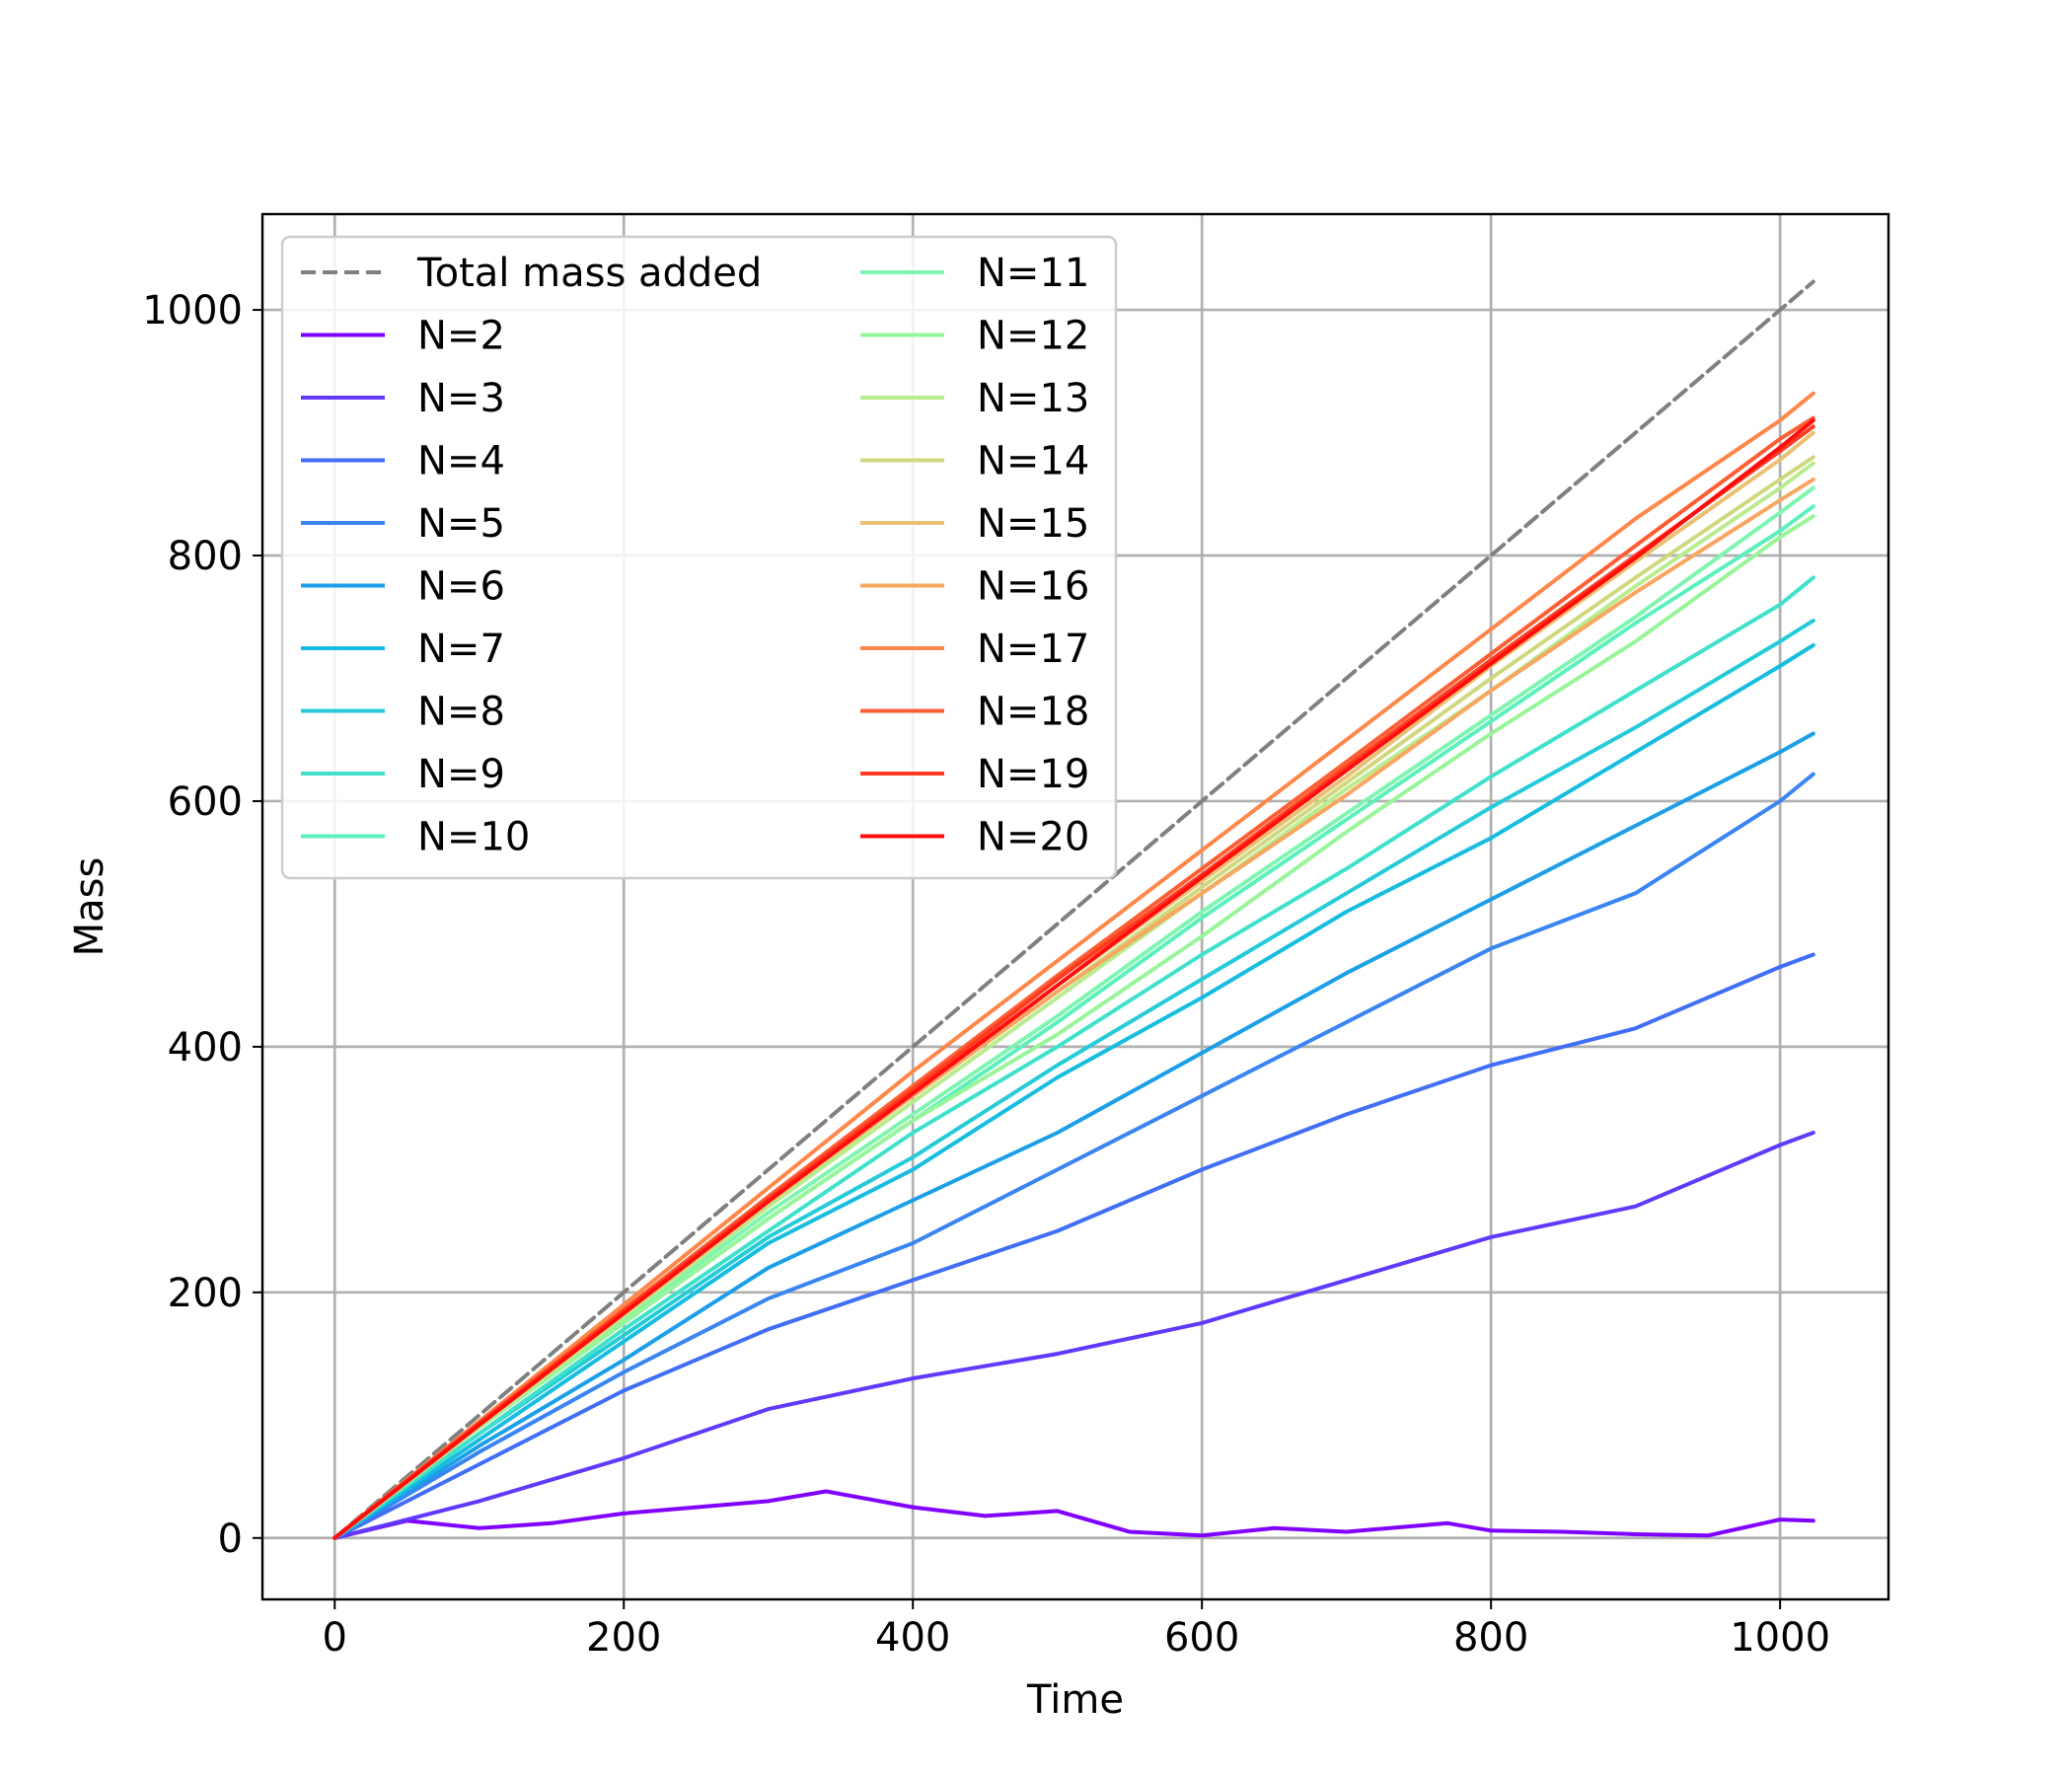  What do you see at coordinates (474, 838) in the screenshot?
I see `legend-label: N=10` at bounding box center [474, 838].